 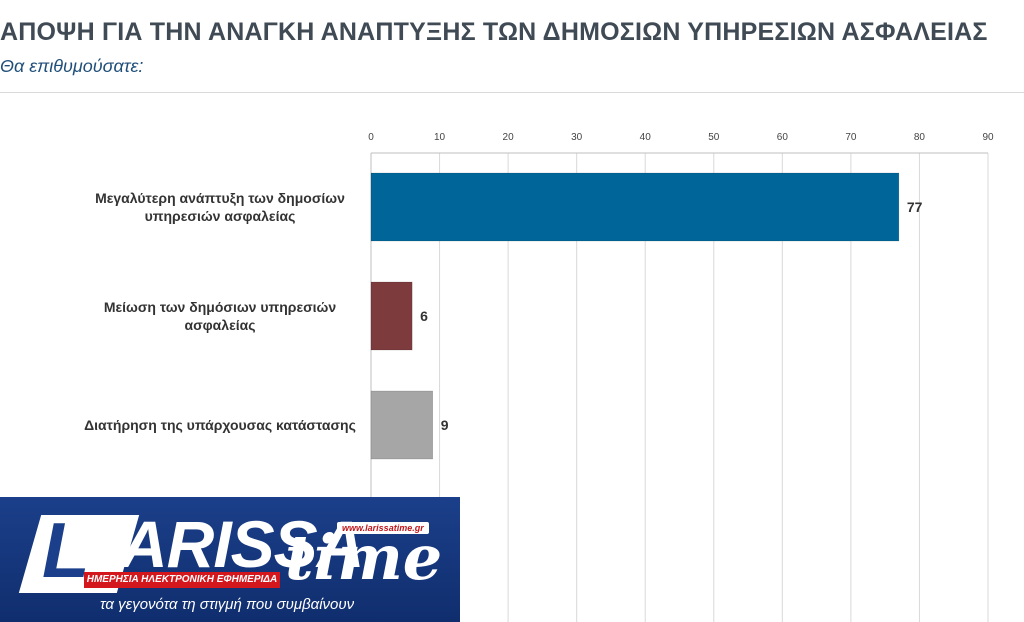 What do you see at coordinates (424, 316) in the screenshot?
I see `data-label: 6` at bounding box center [424, 316].